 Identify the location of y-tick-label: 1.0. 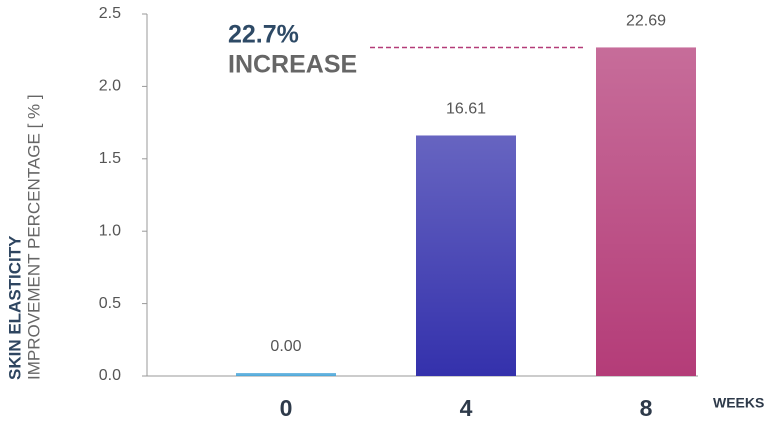
(110, 230).